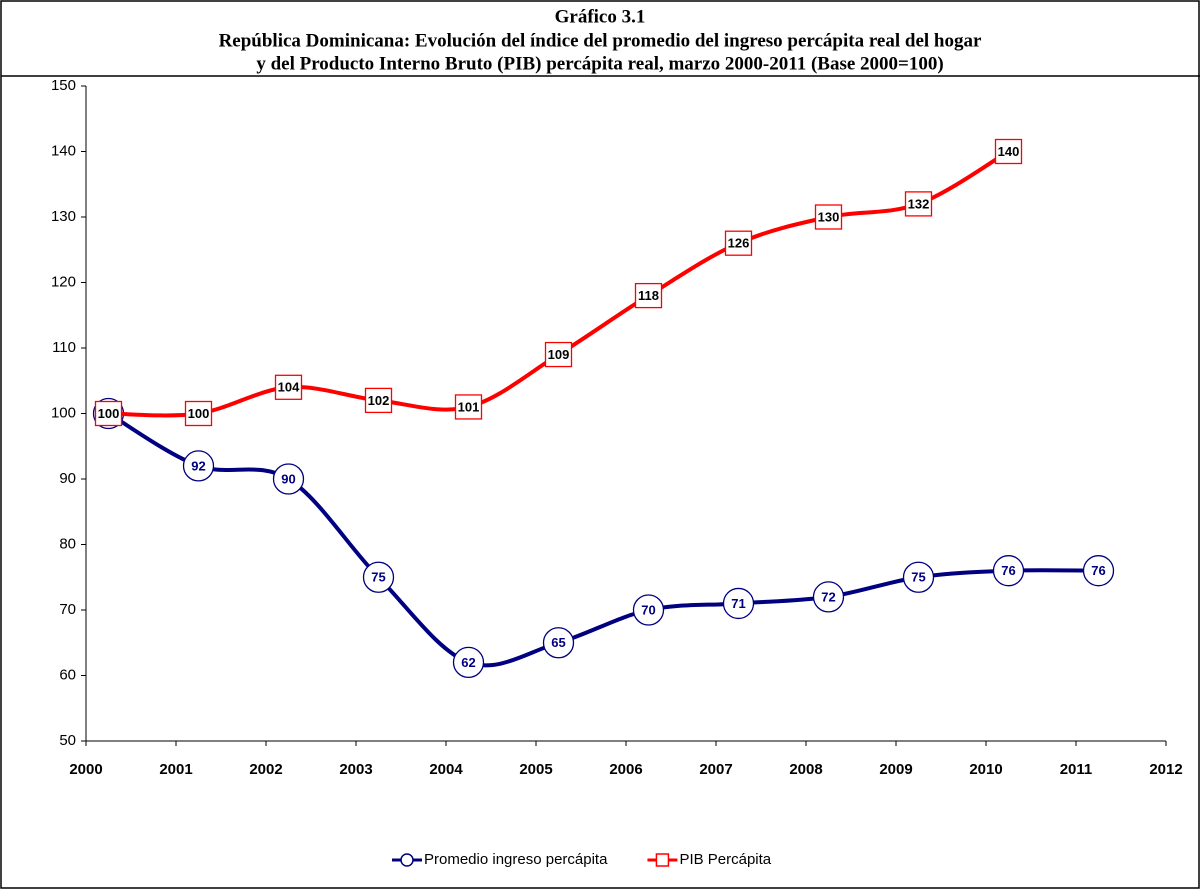 The height and width of the screenshot is (890, 1201). I want to click on y-tick-label: 120, so click(63, 281).